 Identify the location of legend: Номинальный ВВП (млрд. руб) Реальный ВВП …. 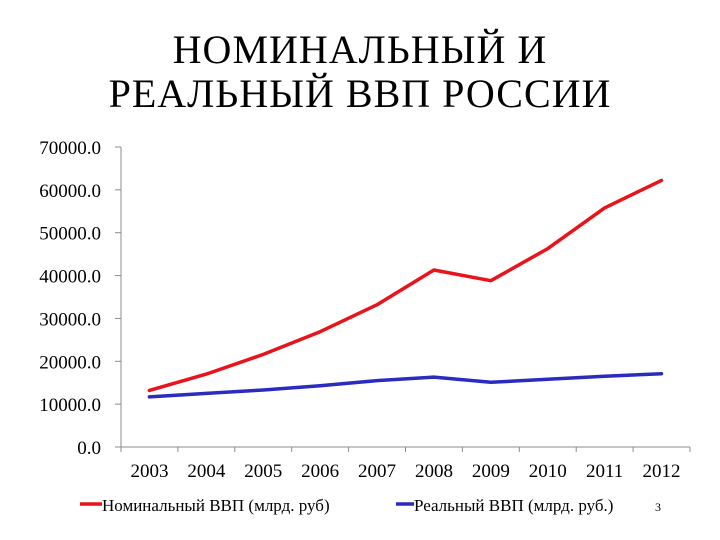
(346, 505).